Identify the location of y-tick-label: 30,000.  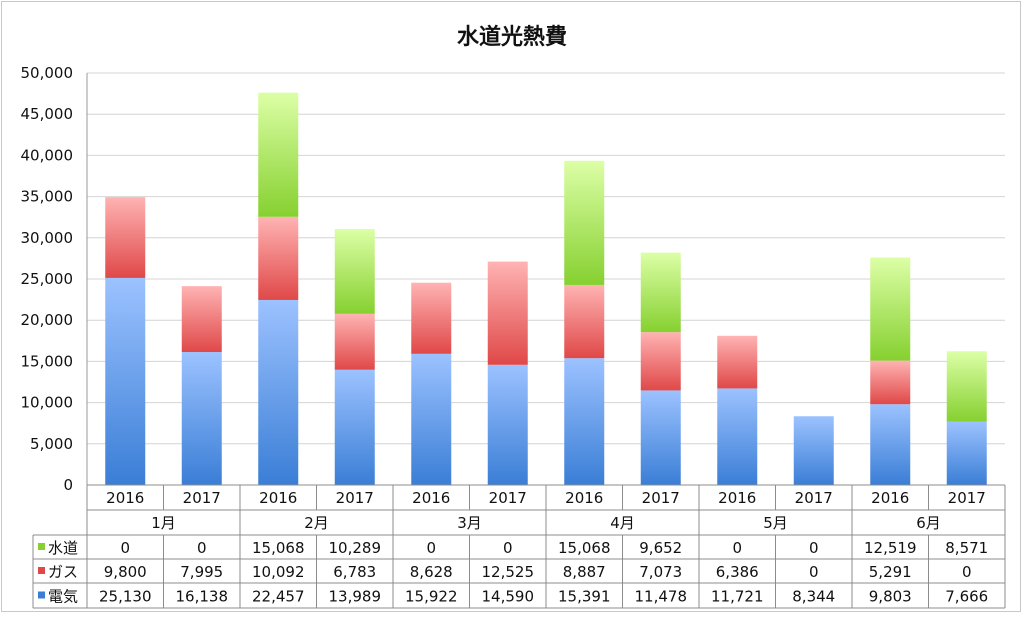
(47, 238).